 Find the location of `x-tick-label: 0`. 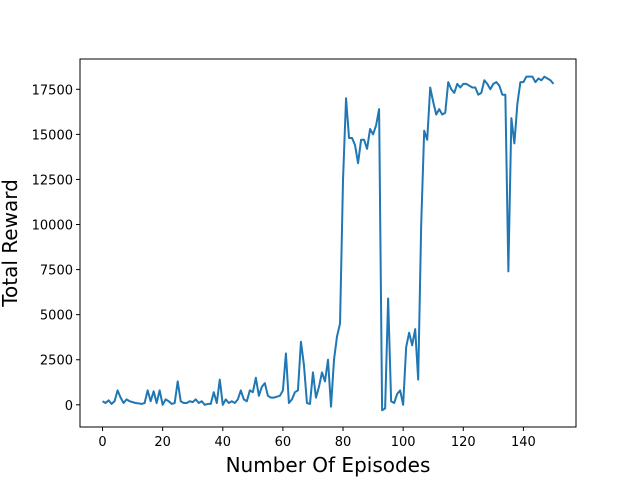

x-tick-label: 0 is located at coordinates (102, 442).